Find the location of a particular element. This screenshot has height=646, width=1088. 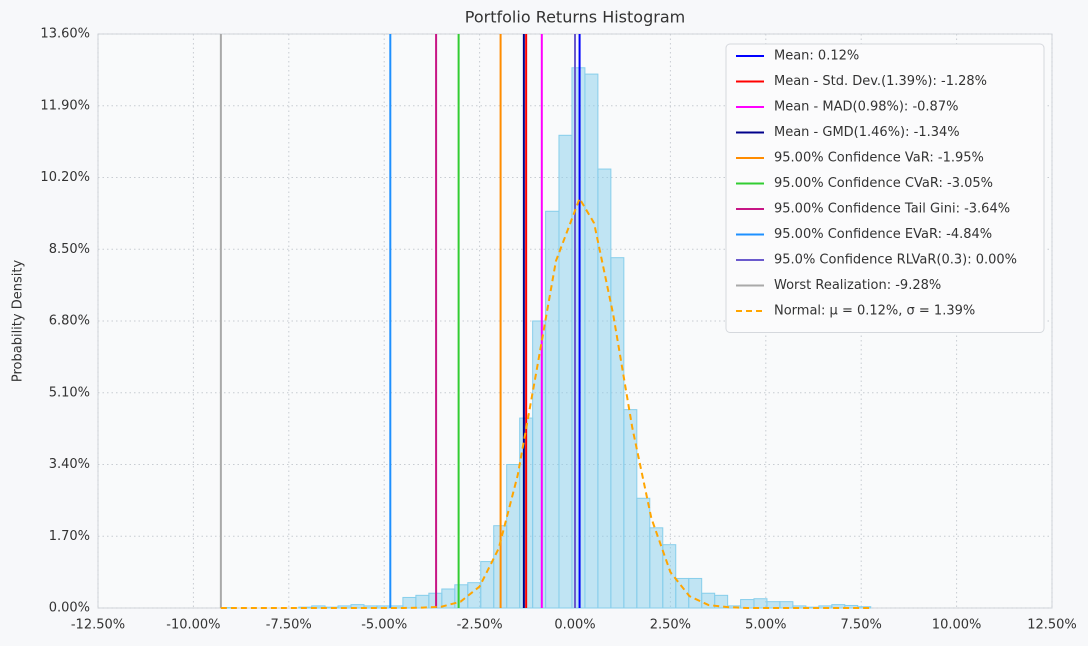

x-tick-label: 12.50% is located at coordinates (1052, 625).